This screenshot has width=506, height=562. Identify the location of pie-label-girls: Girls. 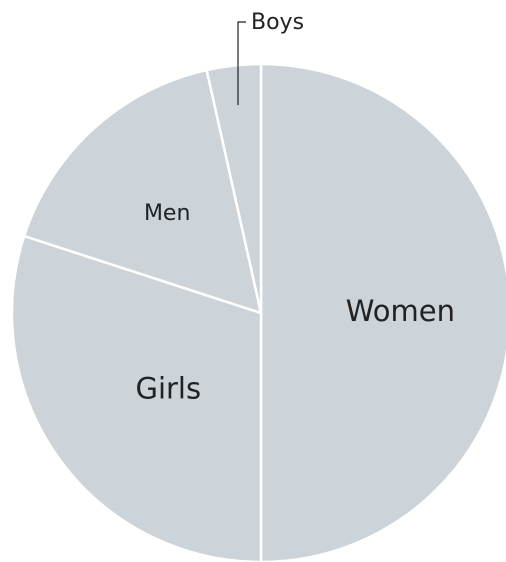
(168, 388).